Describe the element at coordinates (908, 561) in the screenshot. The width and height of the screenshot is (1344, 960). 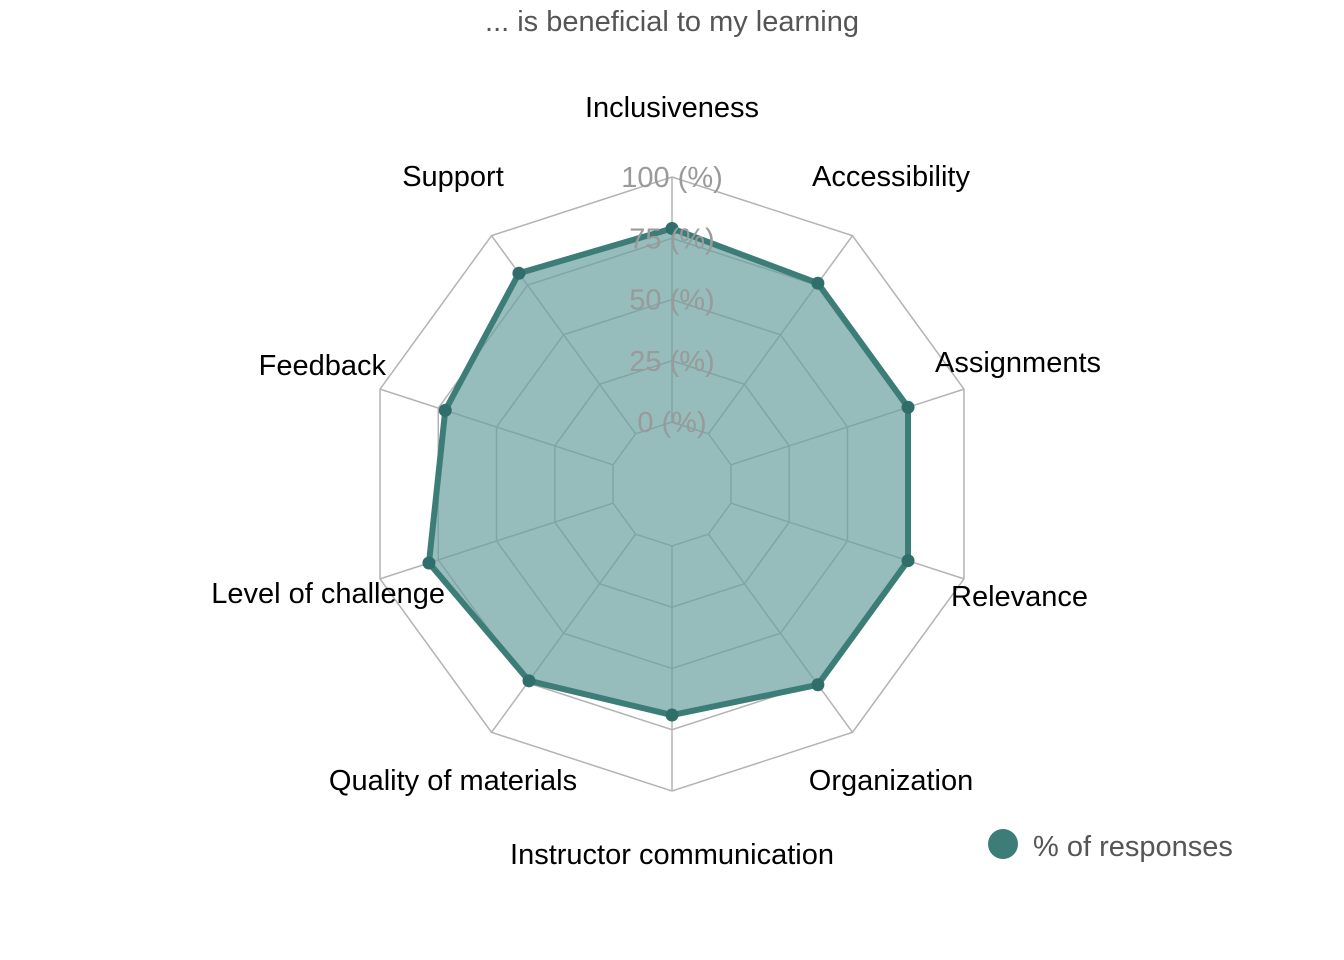
I see `data-point-relevance` at that location.